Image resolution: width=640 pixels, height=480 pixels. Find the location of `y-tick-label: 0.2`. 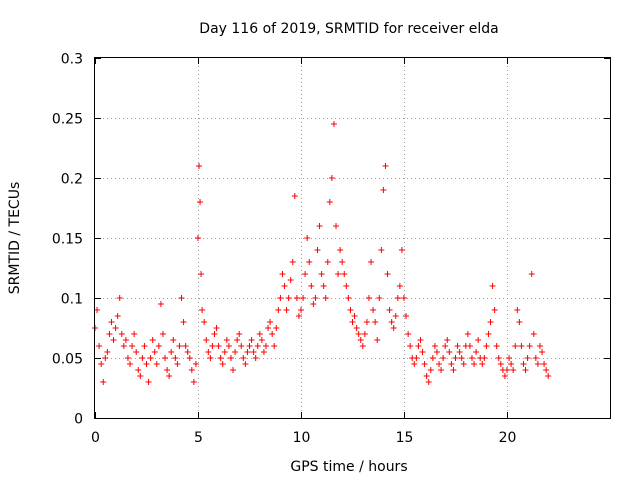

y-tick-label: 0.2 is located at coordinates (72, 180).